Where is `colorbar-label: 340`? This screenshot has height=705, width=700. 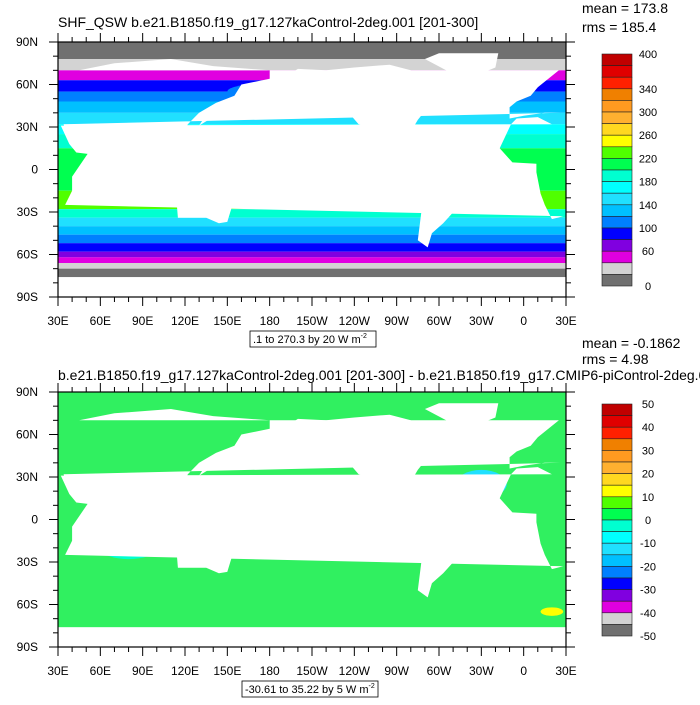 colorbar-label: 340 is located at coordinates (648, 90).